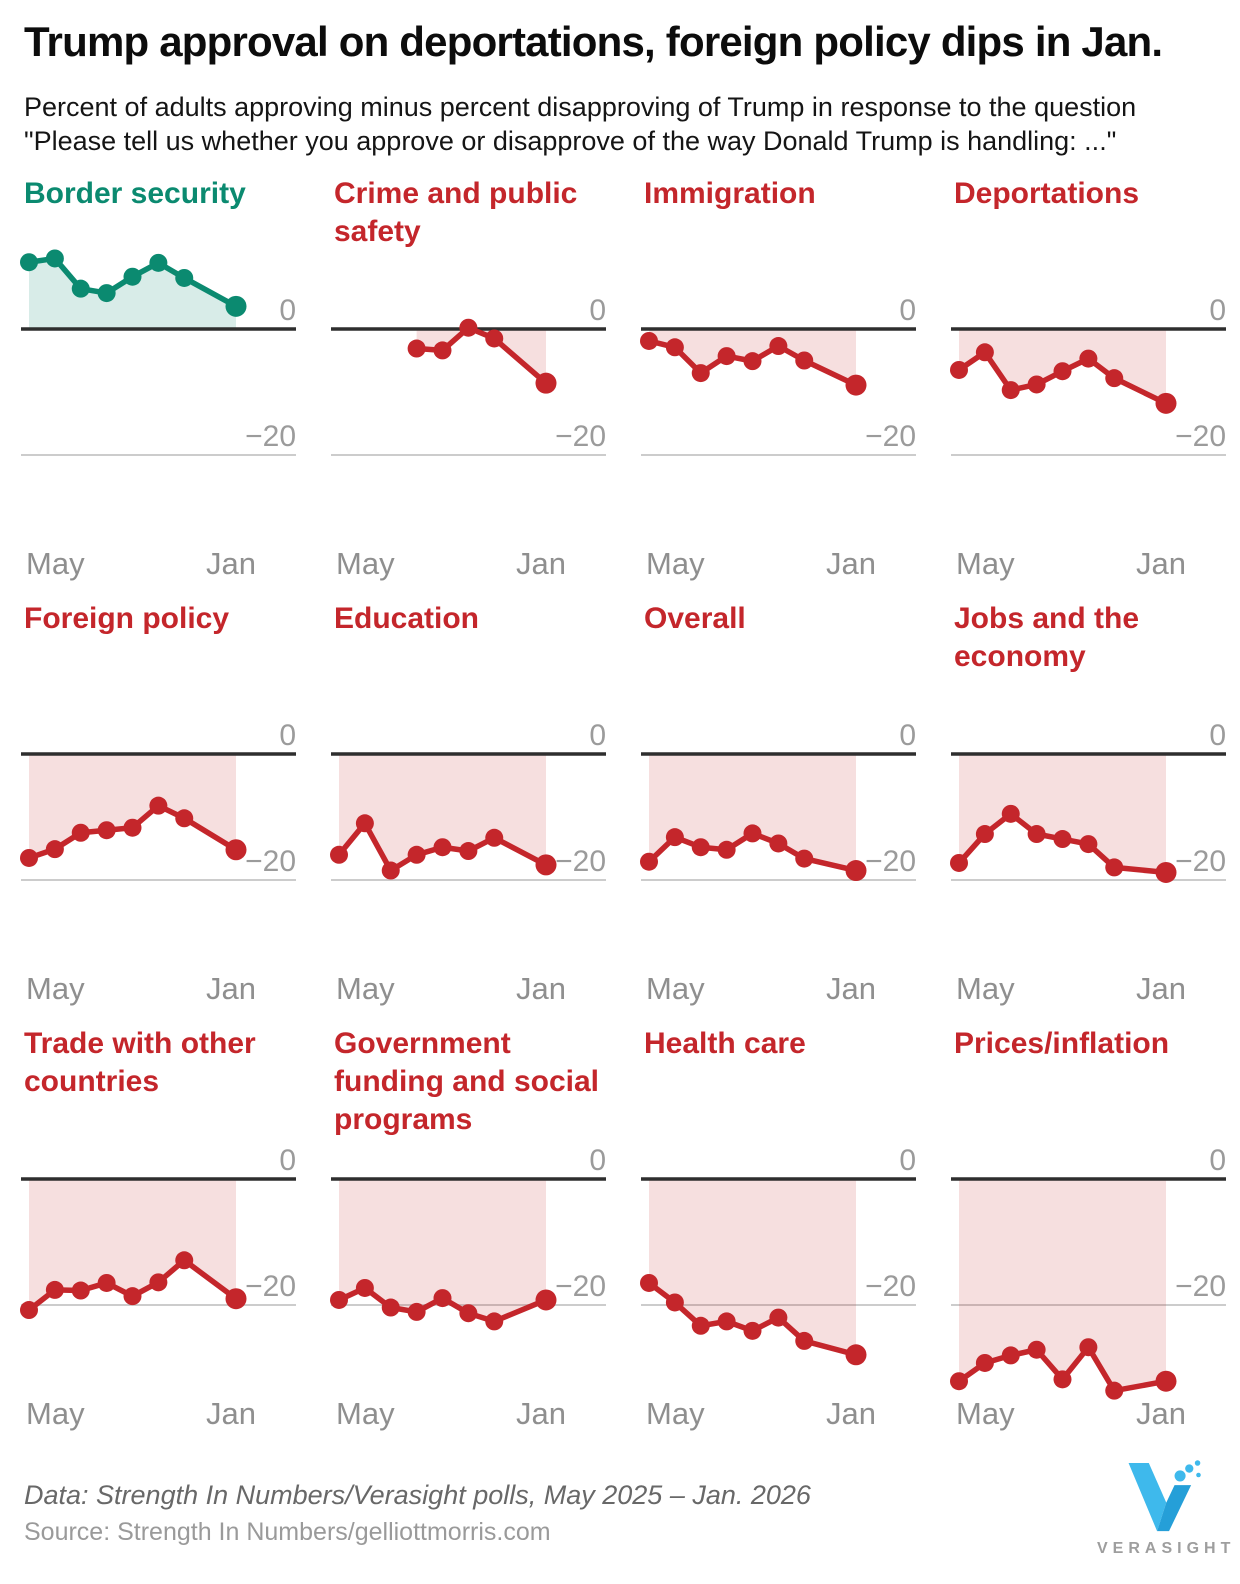  Describe the element at coordinates (1088, 1272) in the screenshot. I see `chart-prices-inflation: 0 −20` at that location.